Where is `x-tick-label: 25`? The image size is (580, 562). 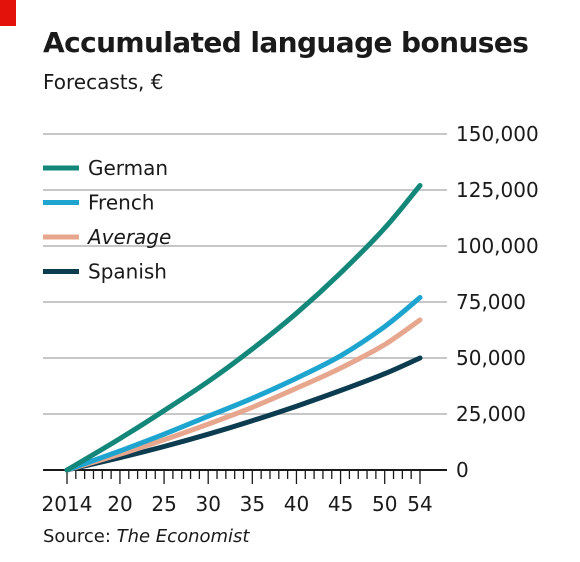 x-tick-label: 25 is located at coordinates (163, 504).